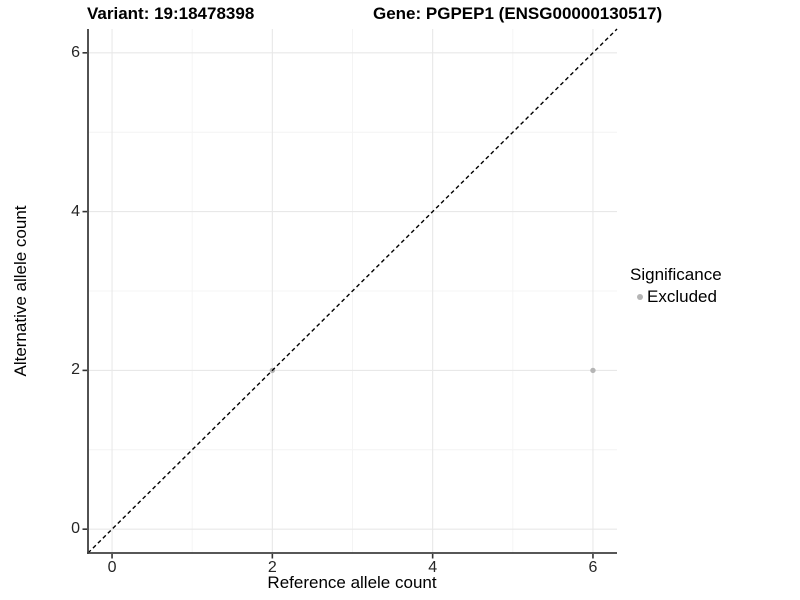 This screenshot has width=800, height=600. I want to click on legend-title: Significance, so click(676, 274).